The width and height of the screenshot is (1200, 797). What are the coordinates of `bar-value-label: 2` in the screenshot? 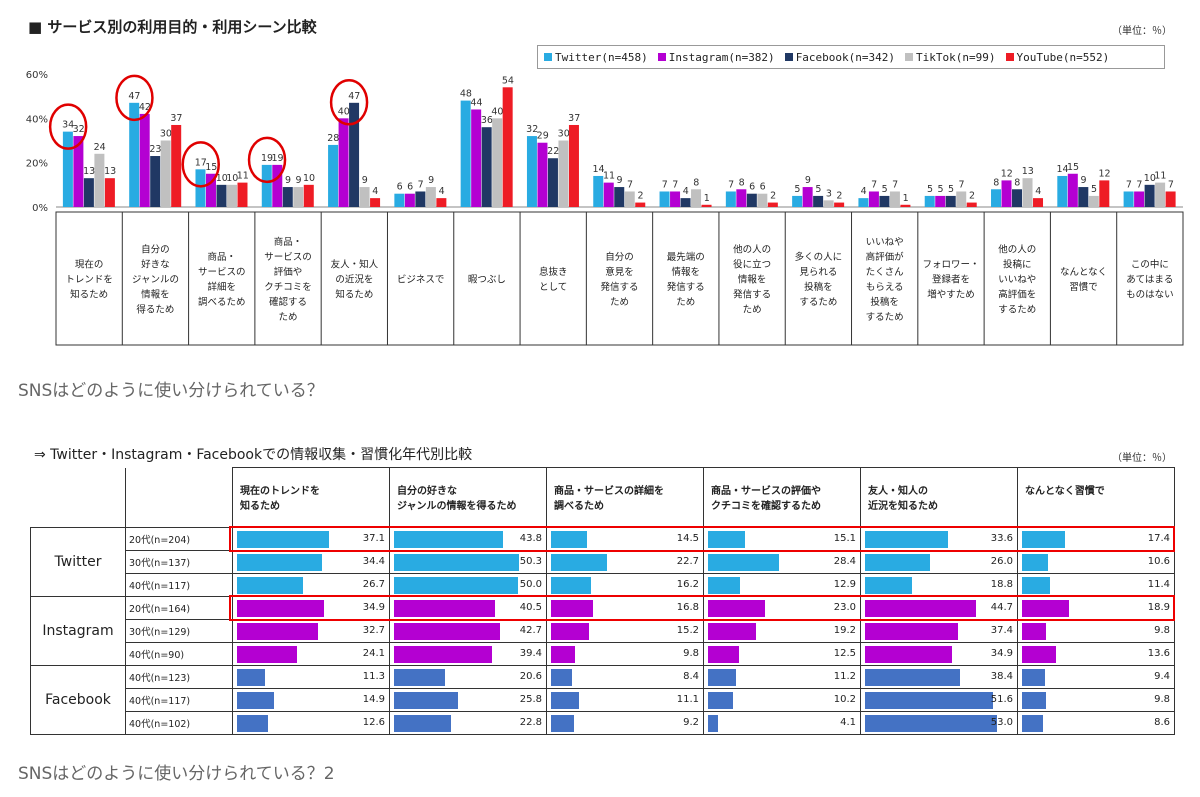 It's located at (972, 196).